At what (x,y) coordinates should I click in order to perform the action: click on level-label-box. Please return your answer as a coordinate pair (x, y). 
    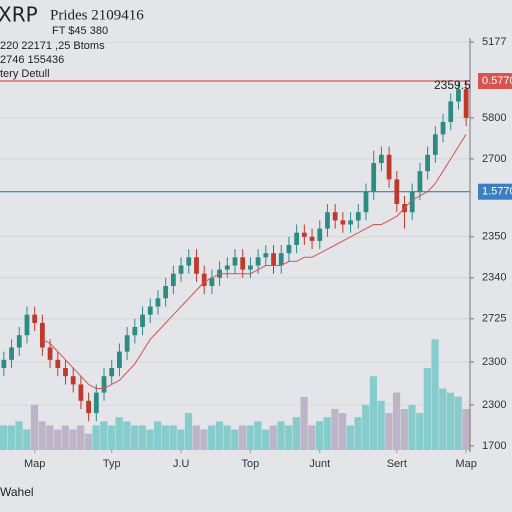
    Looking at the image, I should click on (495, 81).